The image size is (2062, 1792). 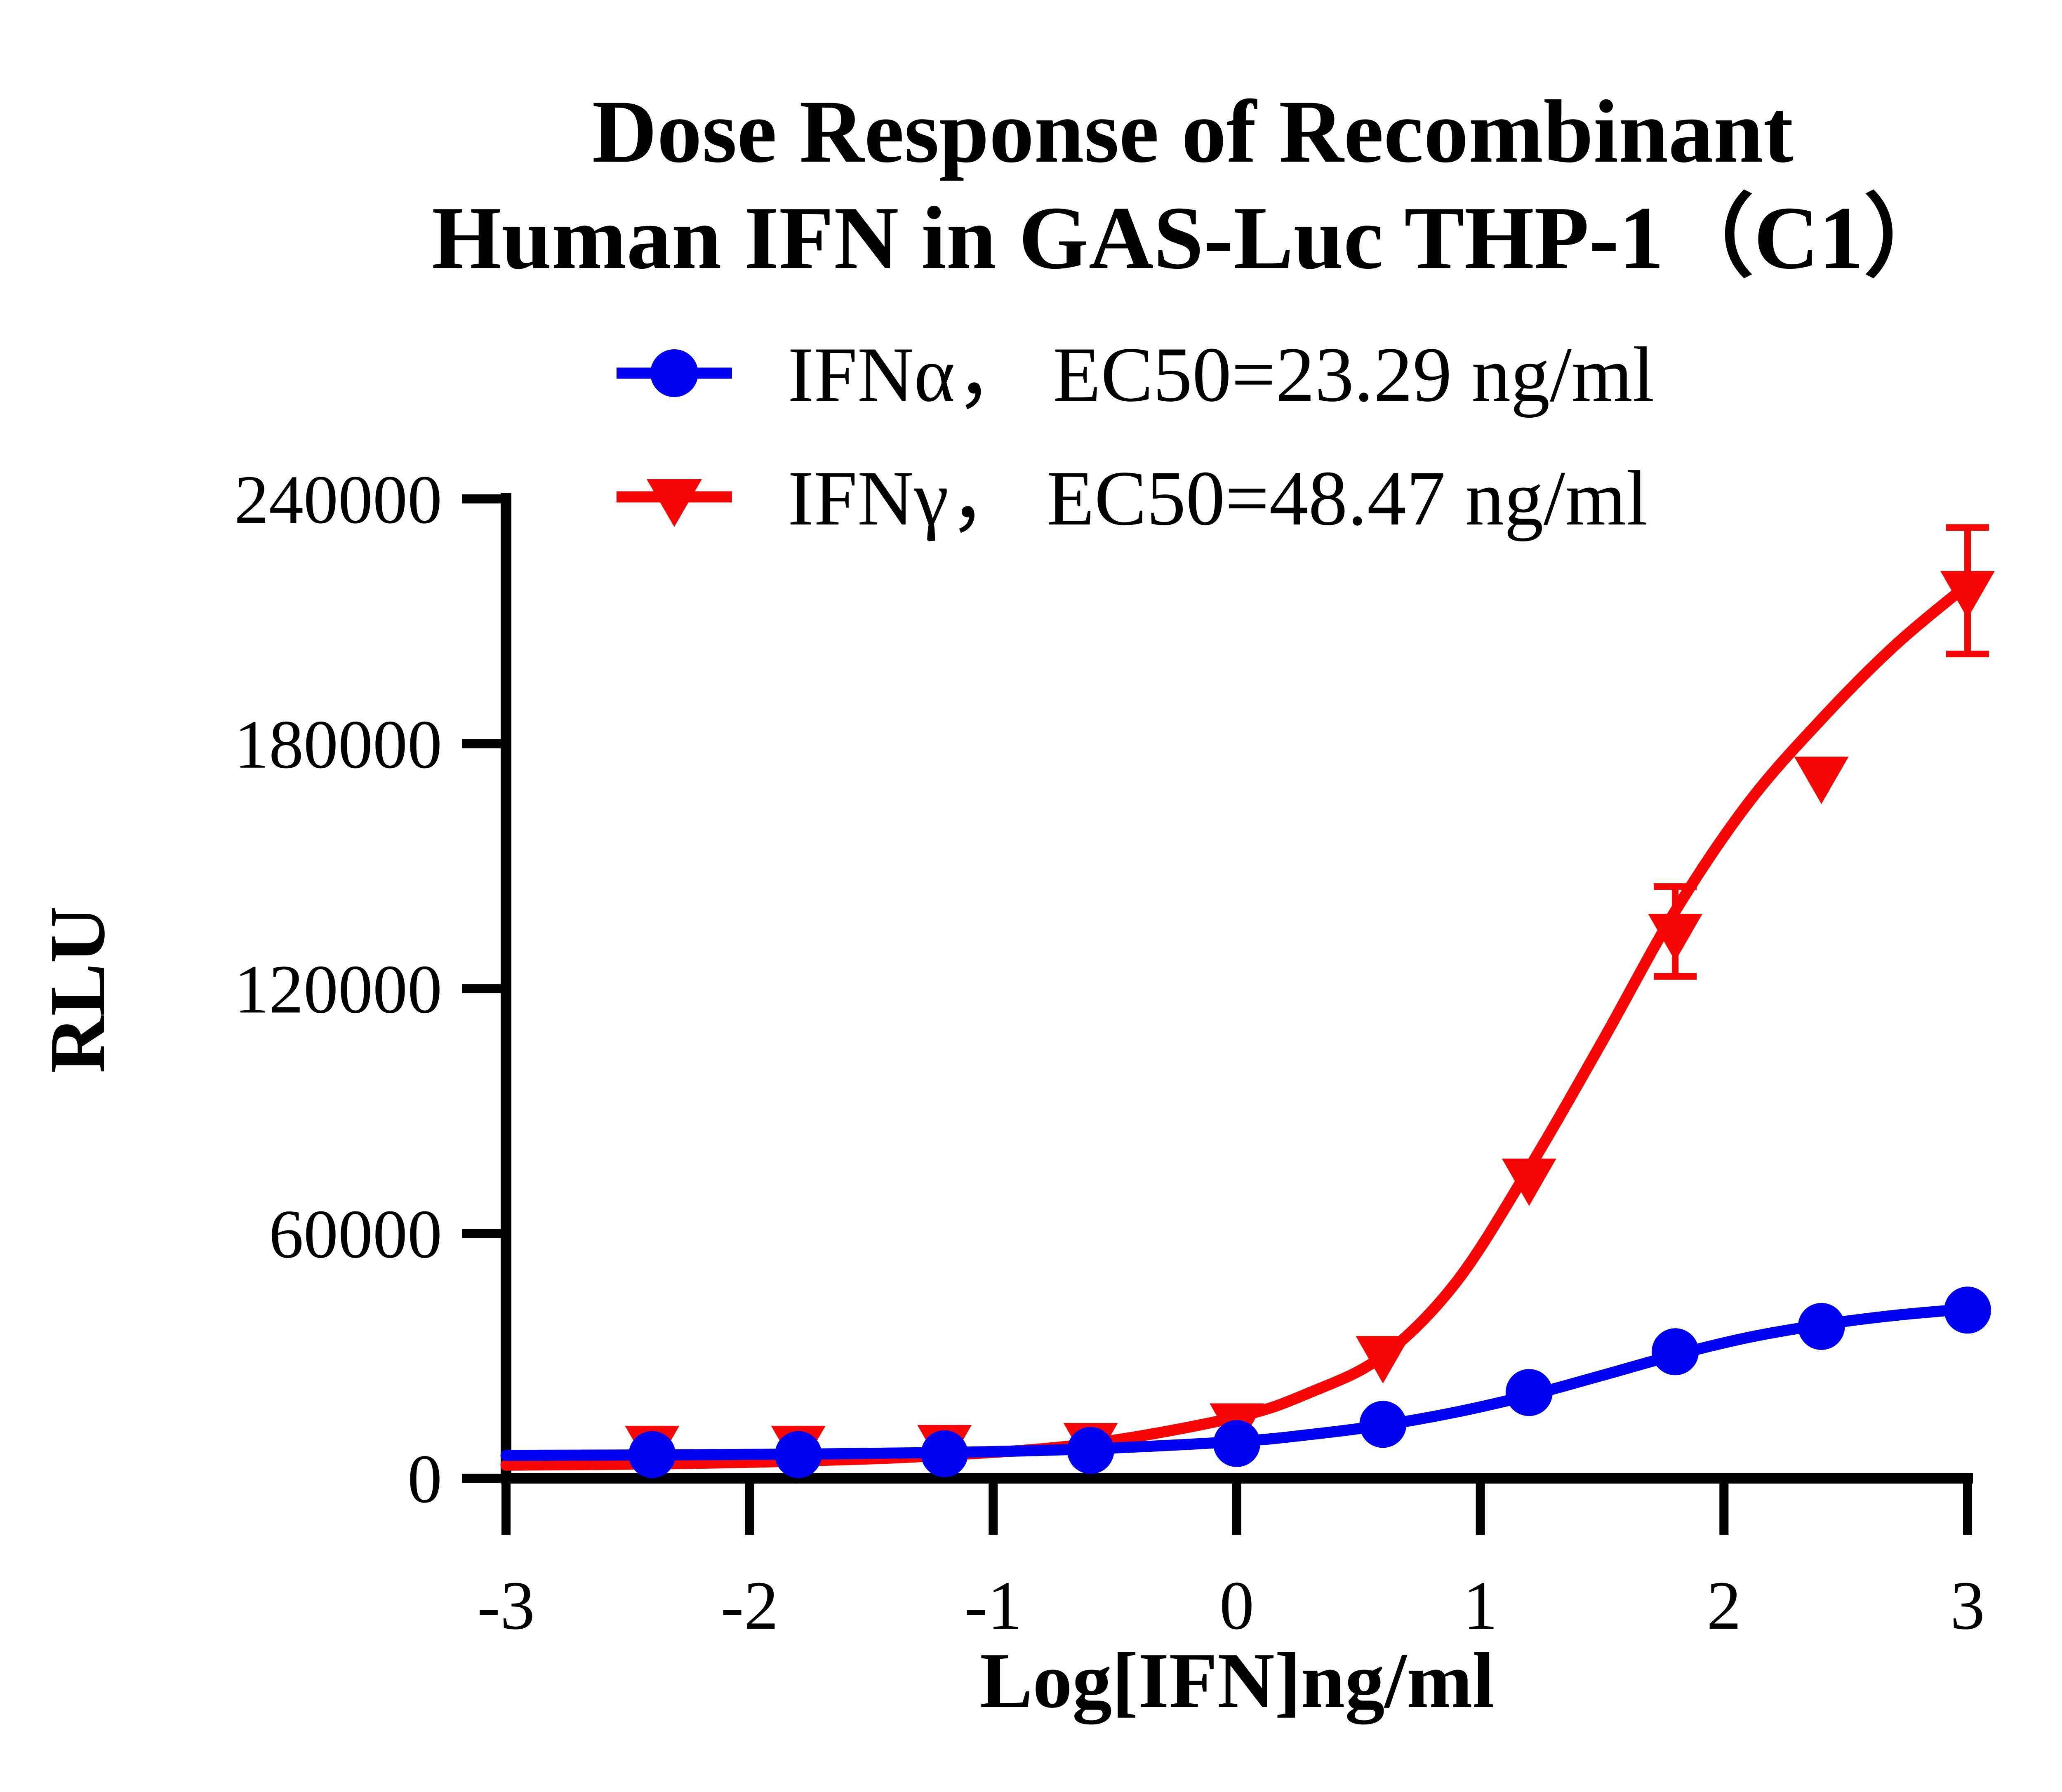 I want to click on legend-label-ifn-alpha: IFNα， EC50=23.29 ng/ml, so click(x=1221, y=375).